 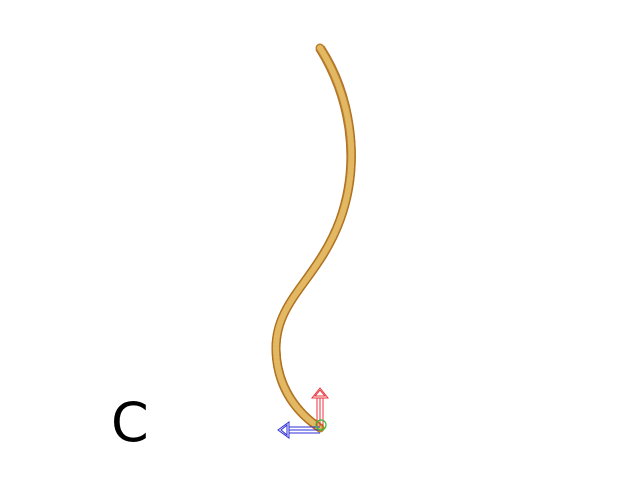 I want to click on transform-axis-gizmo-icon, so click(x=303, y=413).